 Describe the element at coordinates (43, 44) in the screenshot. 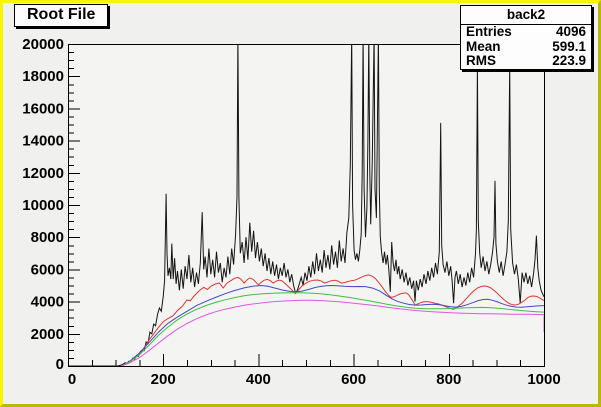

I see `y-tick-label: 20000` at that location.